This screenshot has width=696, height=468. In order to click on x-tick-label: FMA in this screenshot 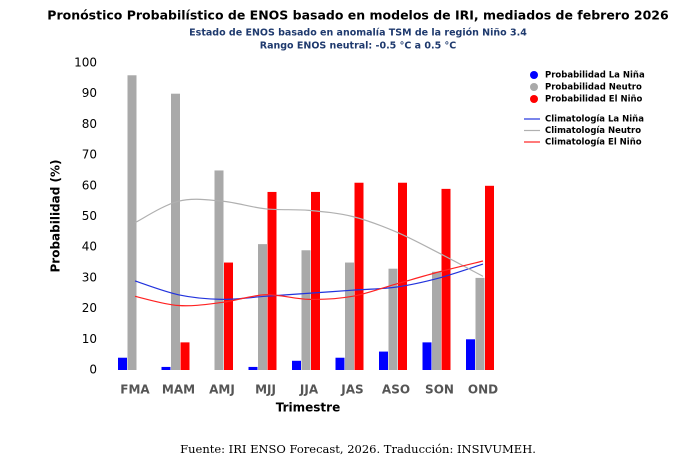, I will do `click(135, 390)`.